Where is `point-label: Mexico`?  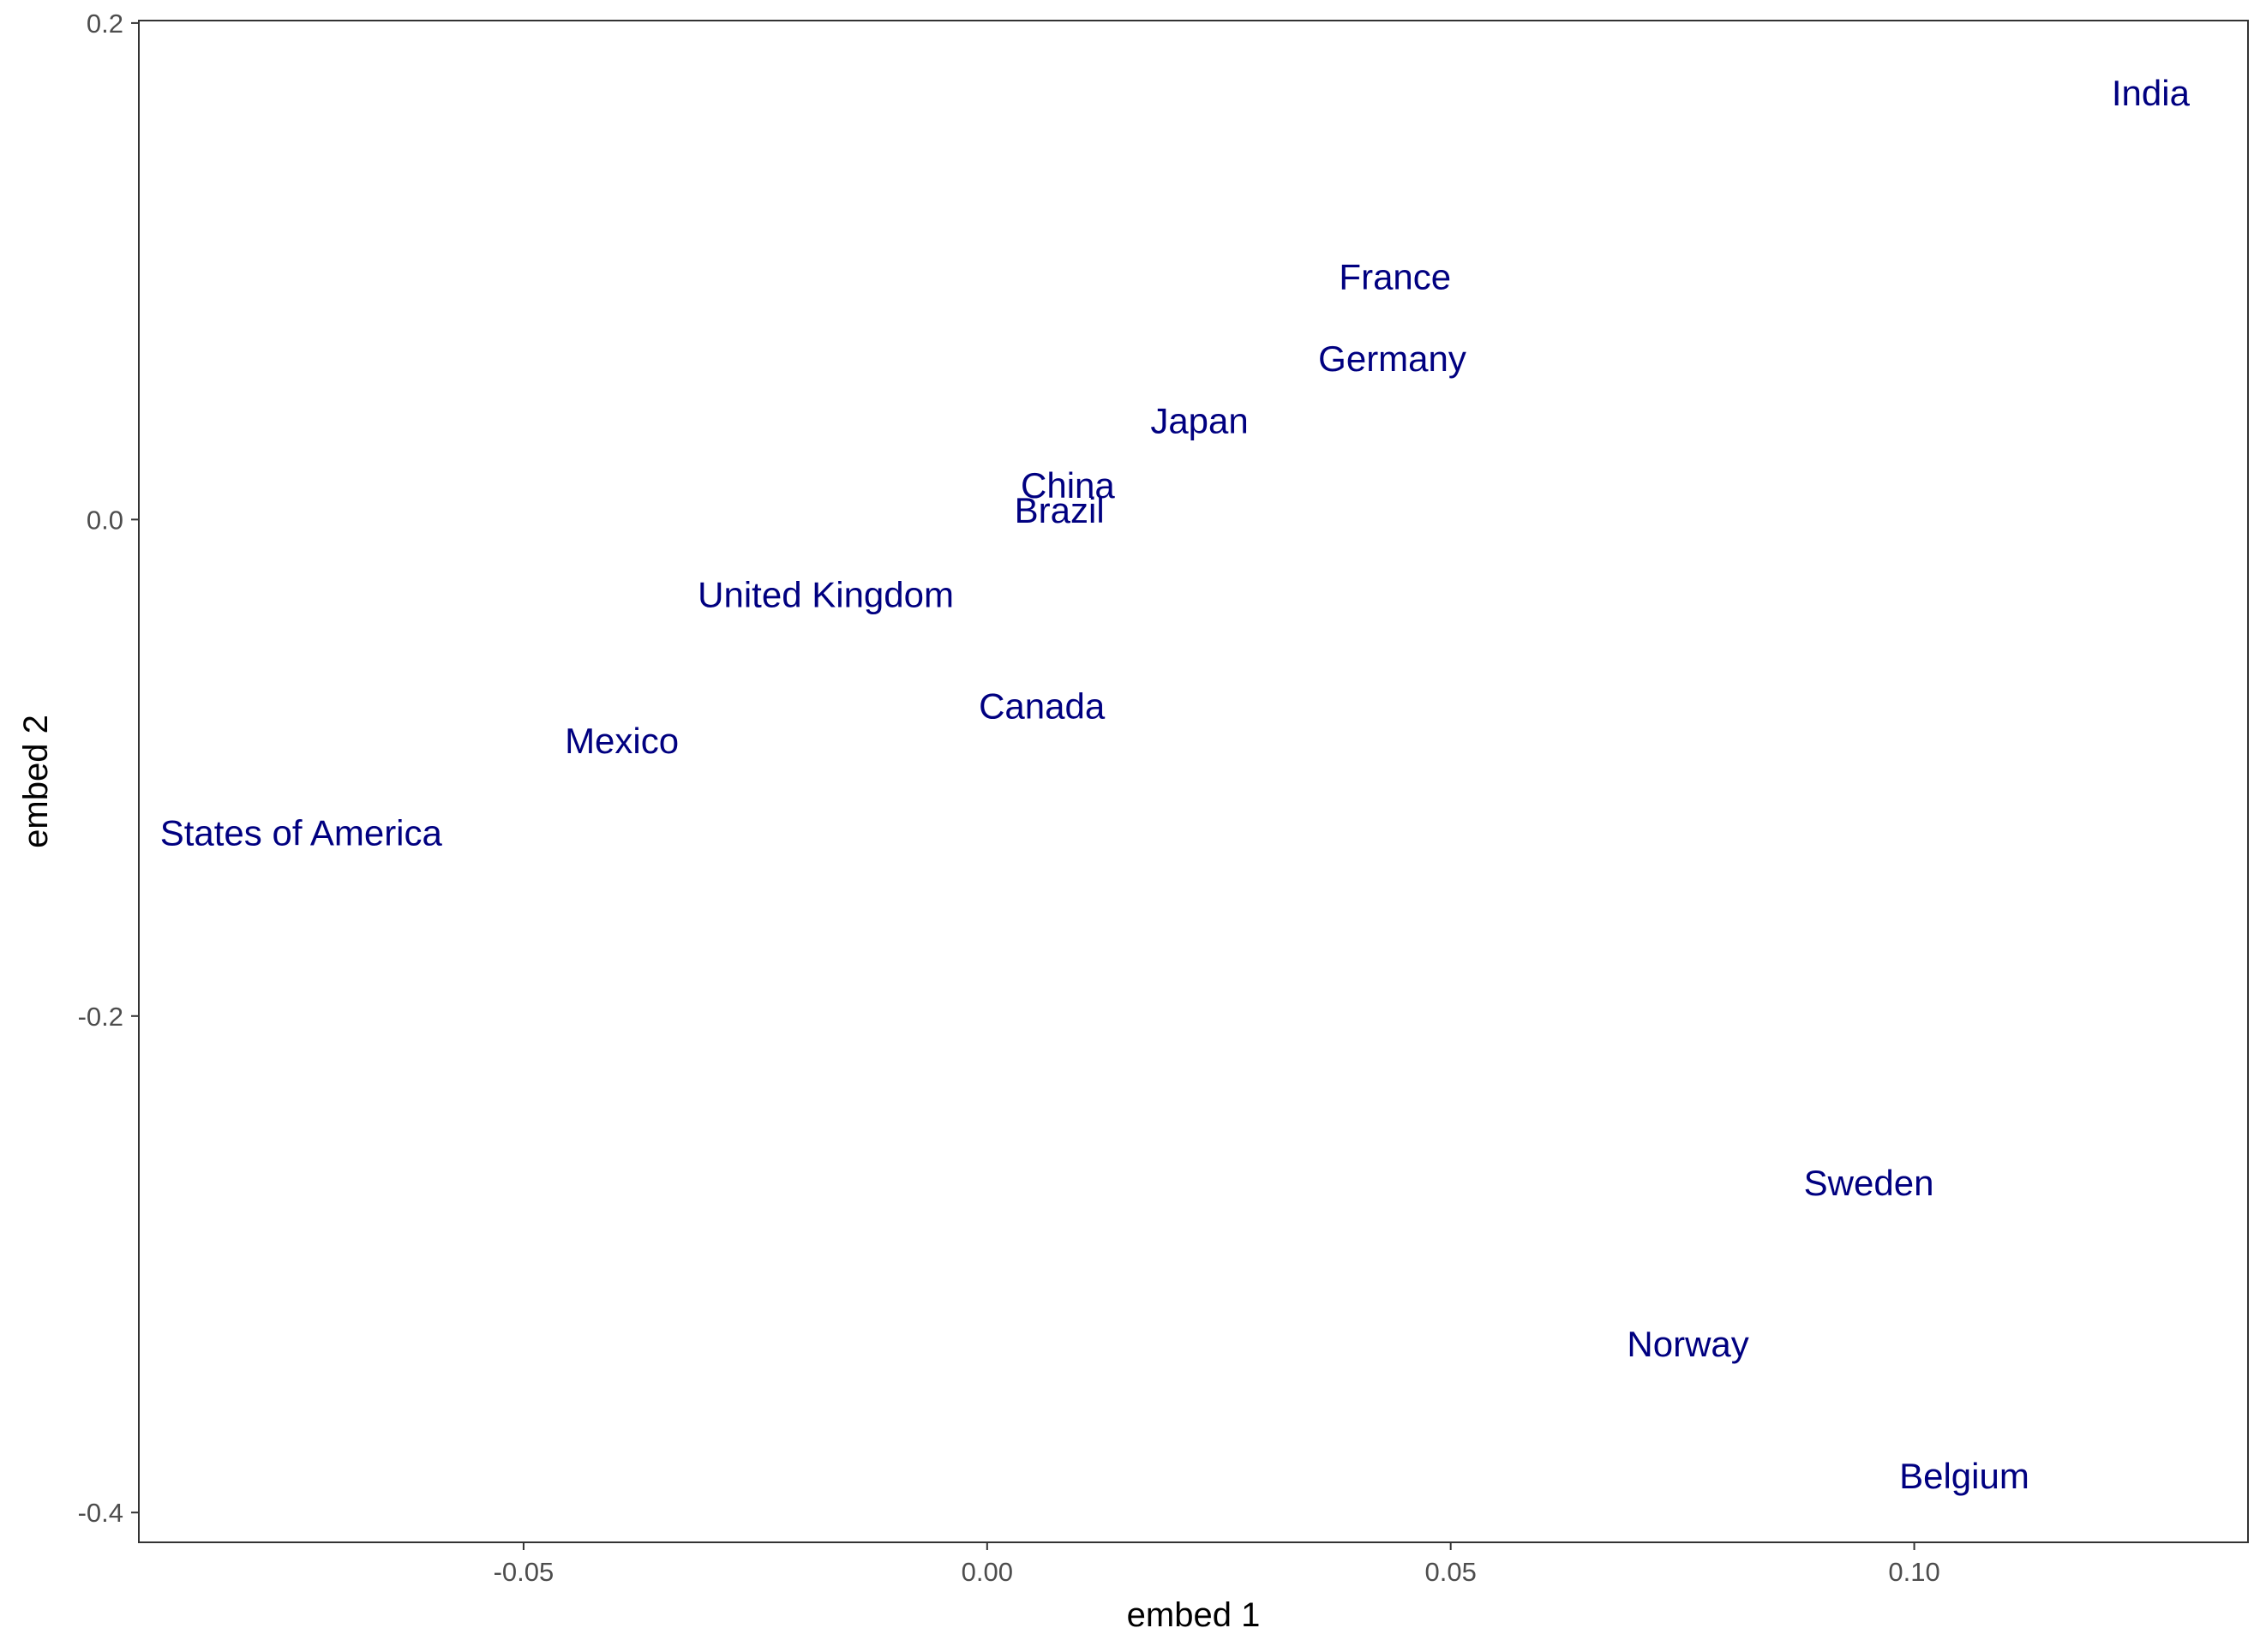
point-label: Mexico is located at coordinates (622, 741).